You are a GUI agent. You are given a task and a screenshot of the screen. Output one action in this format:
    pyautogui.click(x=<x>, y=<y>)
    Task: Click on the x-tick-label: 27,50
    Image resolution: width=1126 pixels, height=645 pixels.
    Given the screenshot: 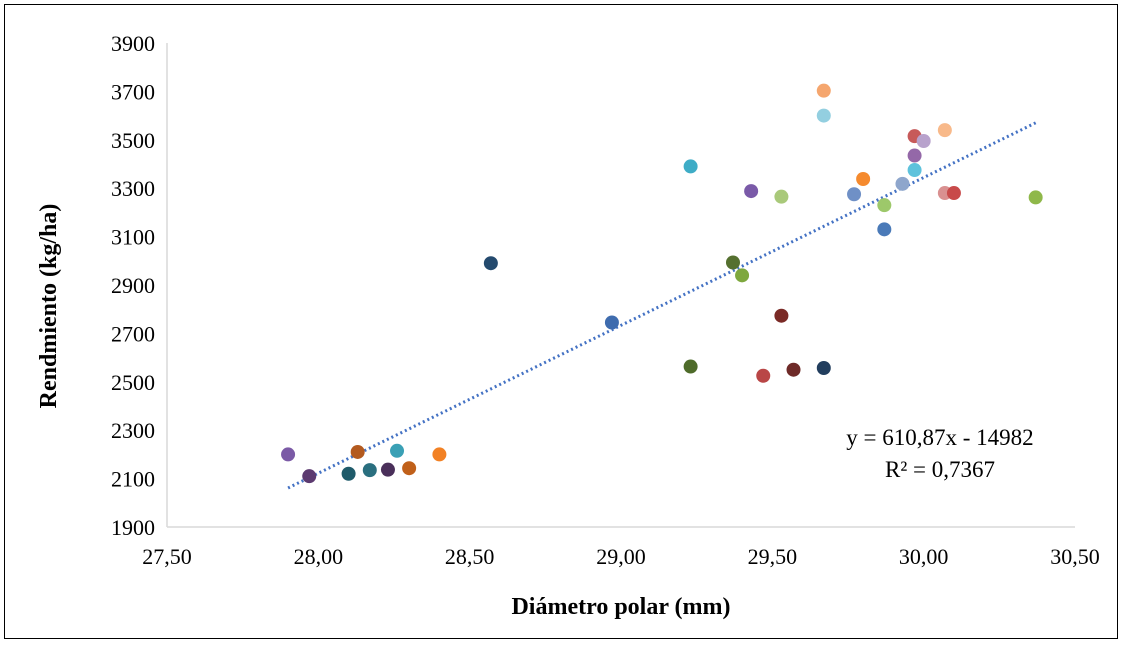 What is the action you would take?
    pyautogui.click(x=167, y=556)
    